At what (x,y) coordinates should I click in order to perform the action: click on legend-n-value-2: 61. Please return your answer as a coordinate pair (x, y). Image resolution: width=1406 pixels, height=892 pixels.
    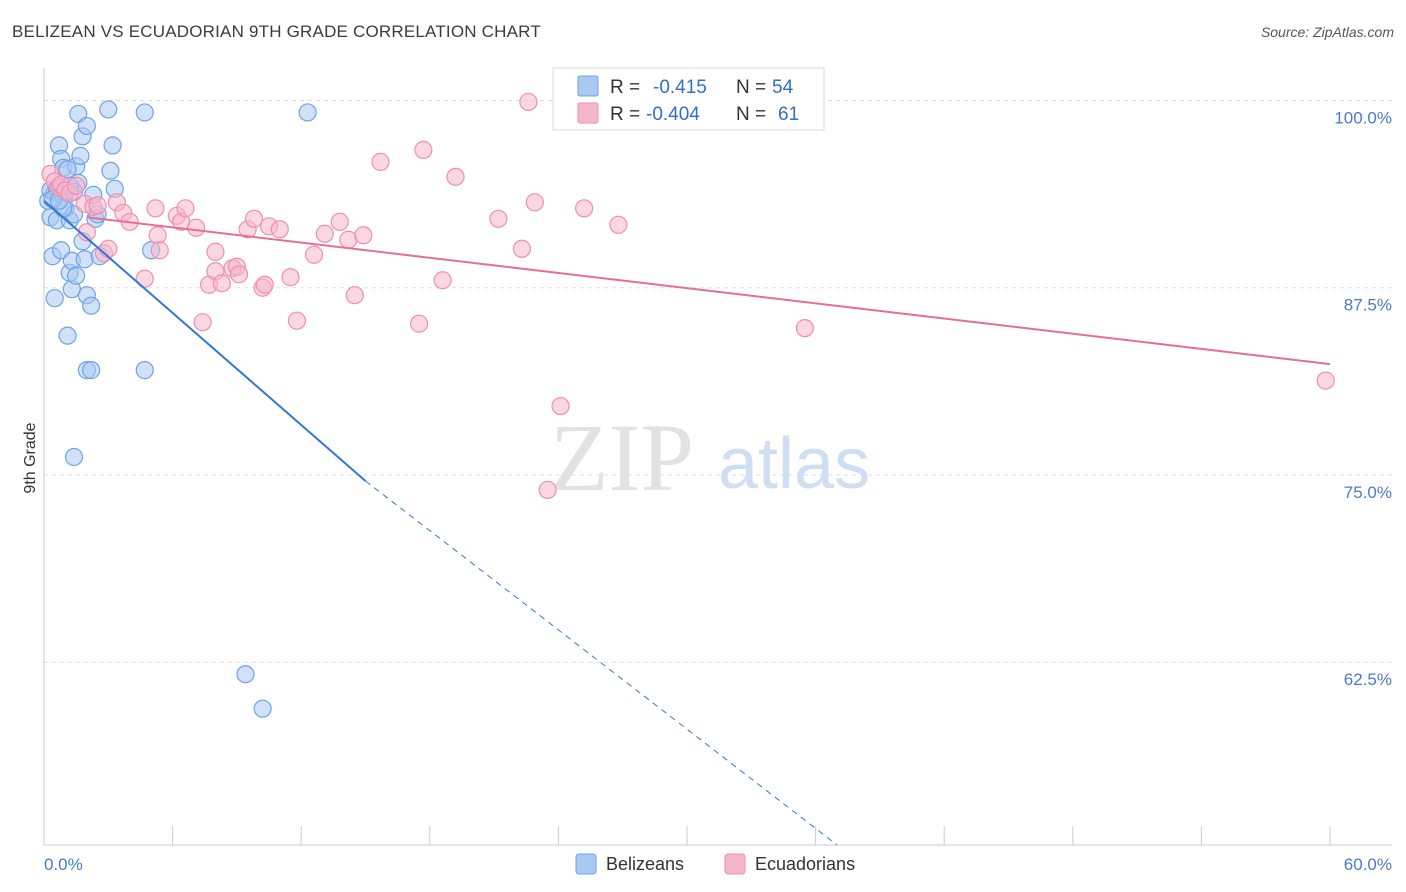
    Looking at the image, I should click on (788, 114).